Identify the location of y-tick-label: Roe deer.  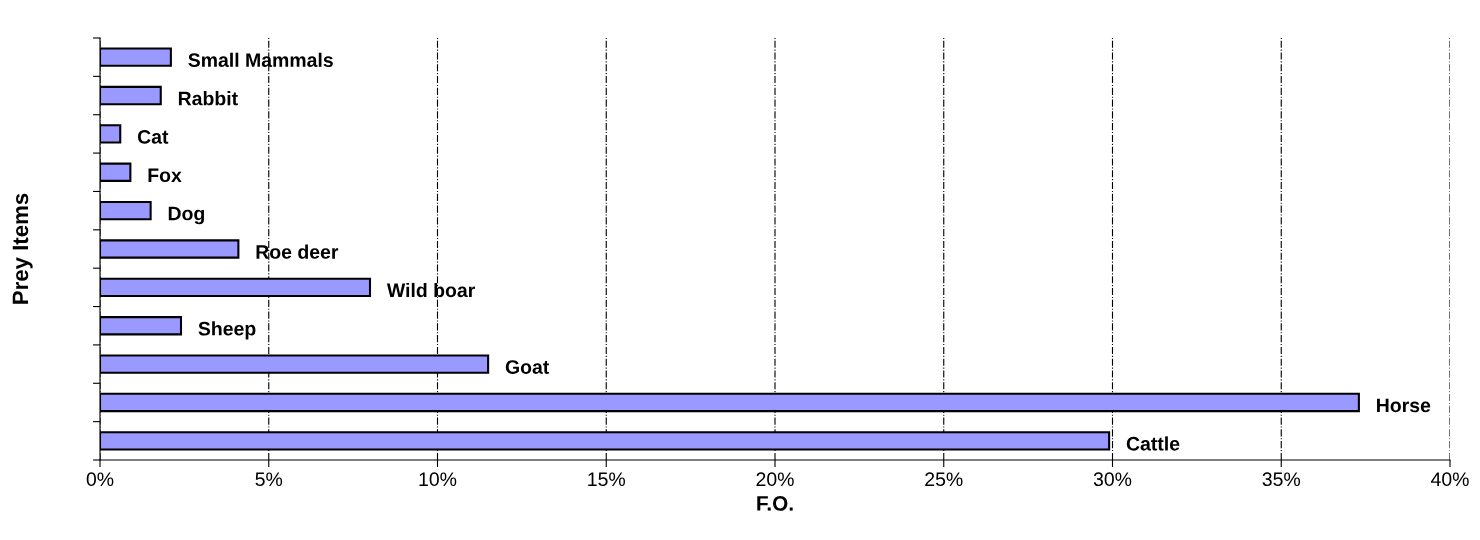
(297, 251).